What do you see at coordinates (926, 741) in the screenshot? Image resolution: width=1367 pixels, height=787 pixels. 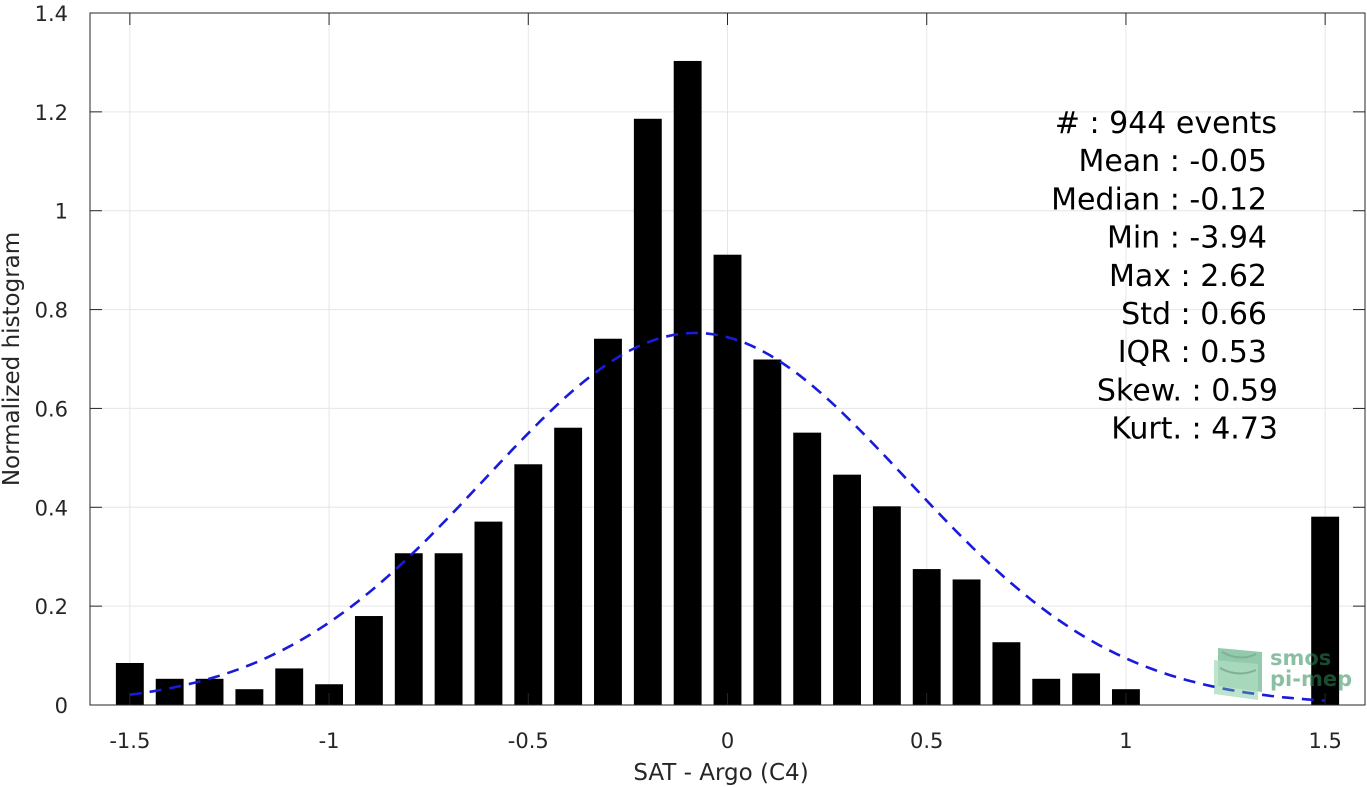 I see `x-tick-label-4: 0.5` at bounding box center [926, 741].